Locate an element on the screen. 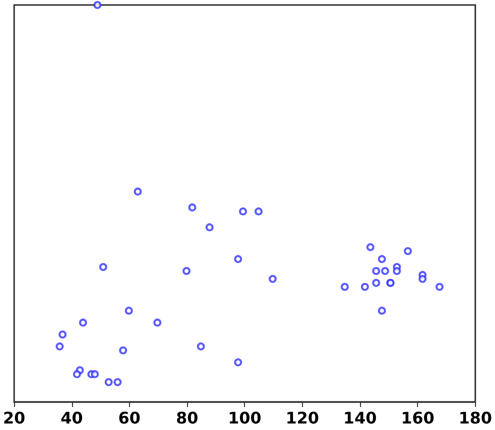  x-tick-label: 20 is located at coordinates (14, 418).